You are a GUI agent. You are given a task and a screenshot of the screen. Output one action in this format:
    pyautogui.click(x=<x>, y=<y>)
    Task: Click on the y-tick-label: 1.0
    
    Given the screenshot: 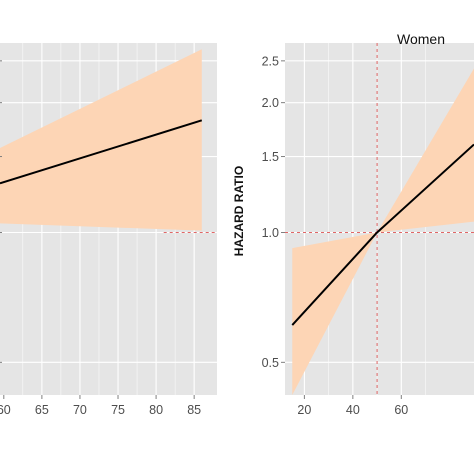 What is the action you would take?
    pyautogui.click(x=270, y=233)
    